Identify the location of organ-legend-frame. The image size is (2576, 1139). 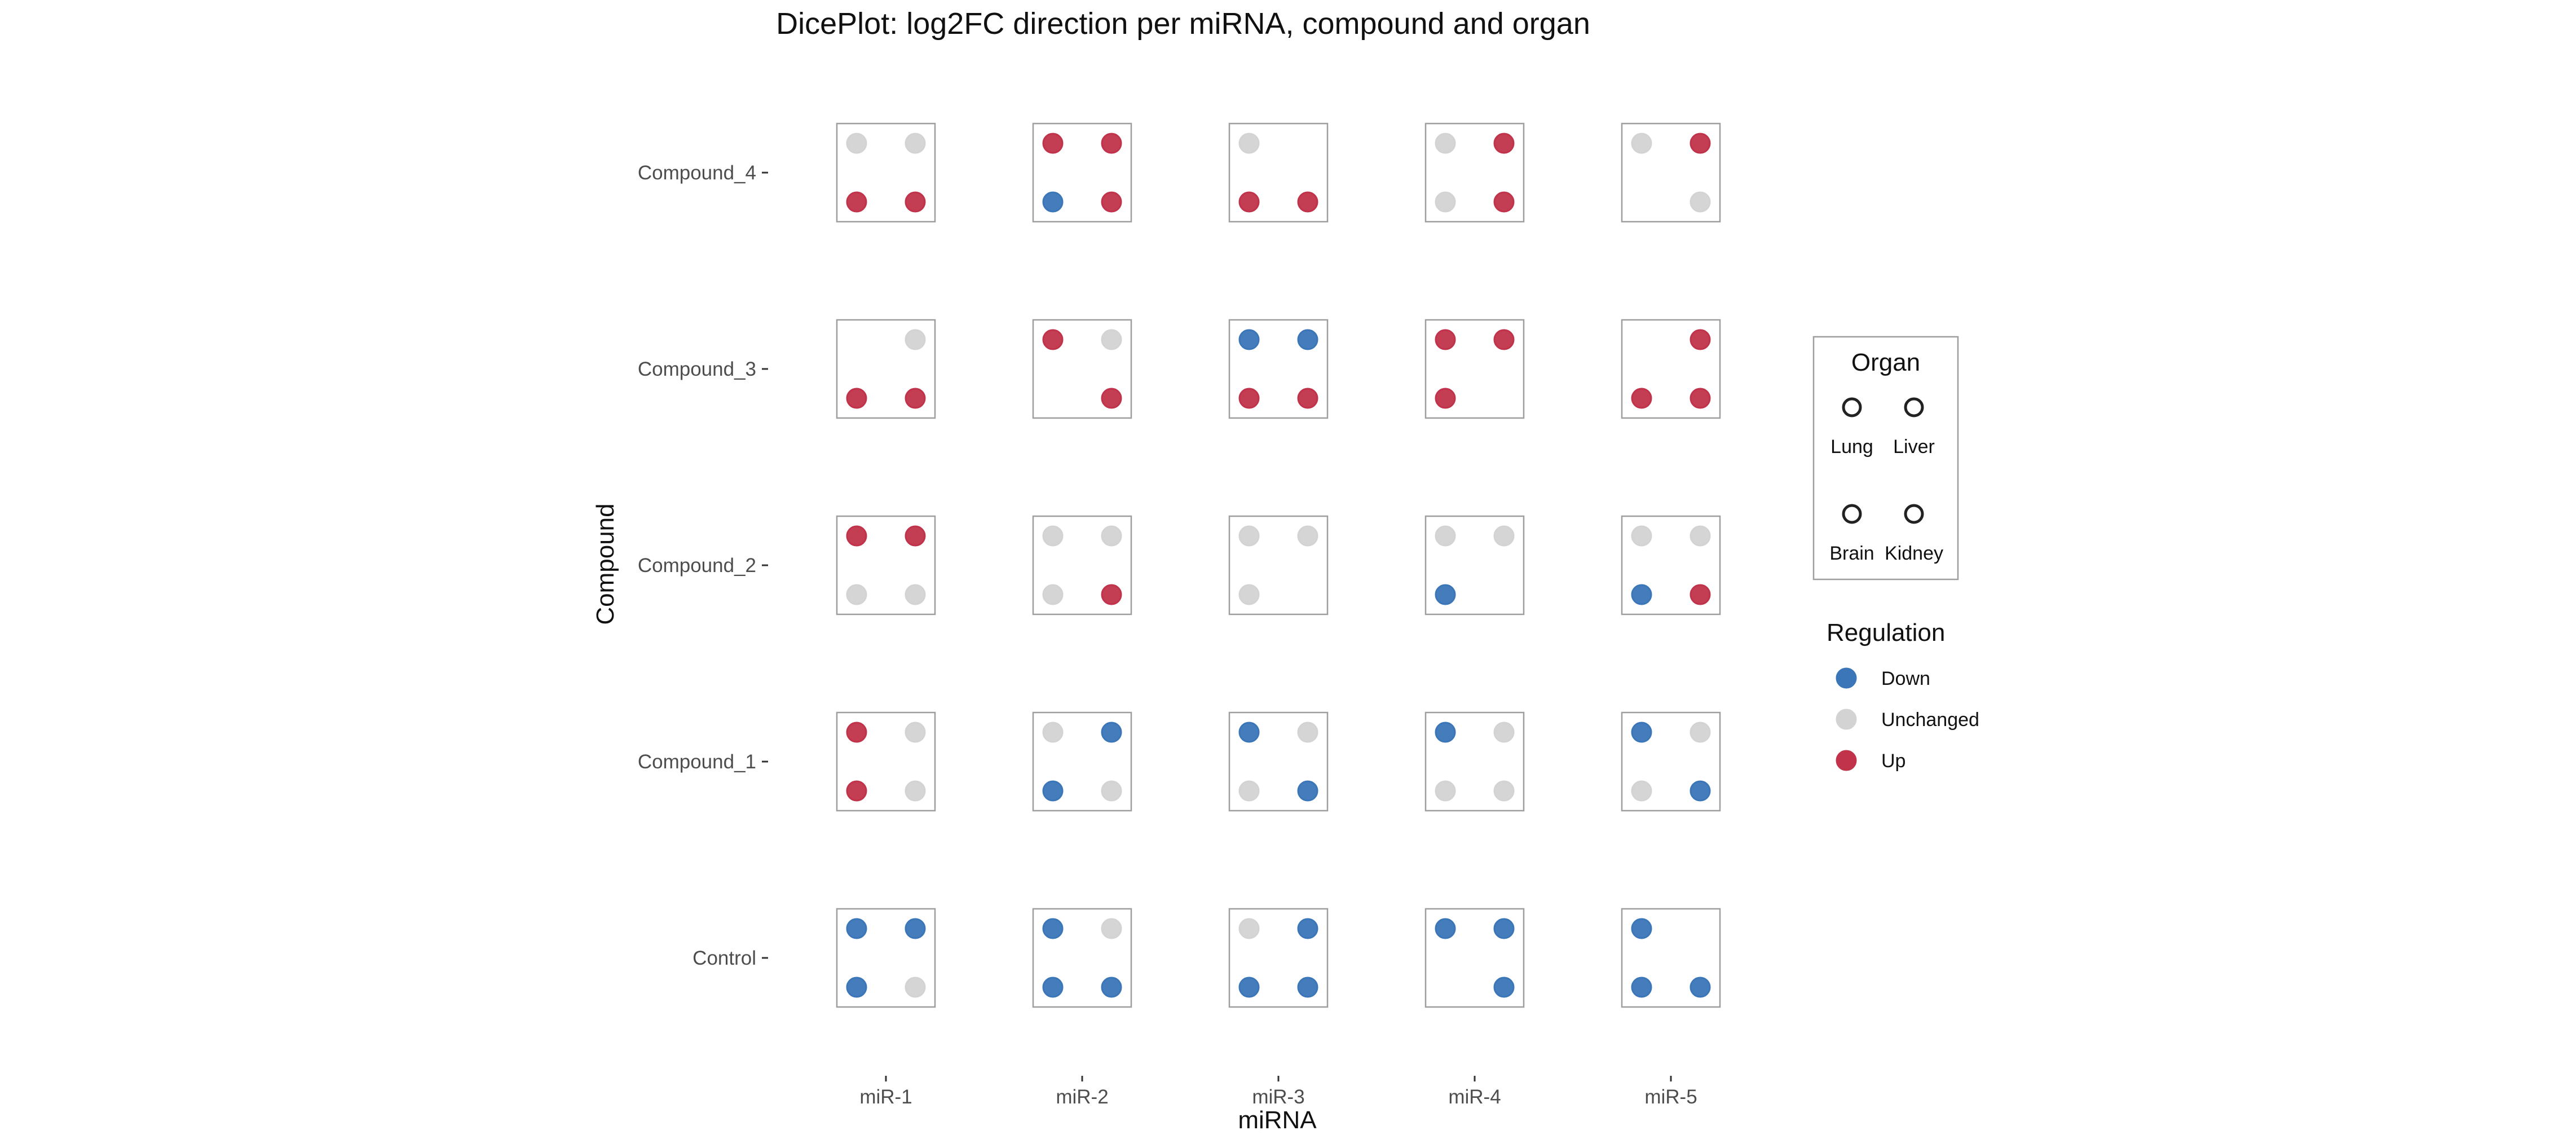
(1885, 458).